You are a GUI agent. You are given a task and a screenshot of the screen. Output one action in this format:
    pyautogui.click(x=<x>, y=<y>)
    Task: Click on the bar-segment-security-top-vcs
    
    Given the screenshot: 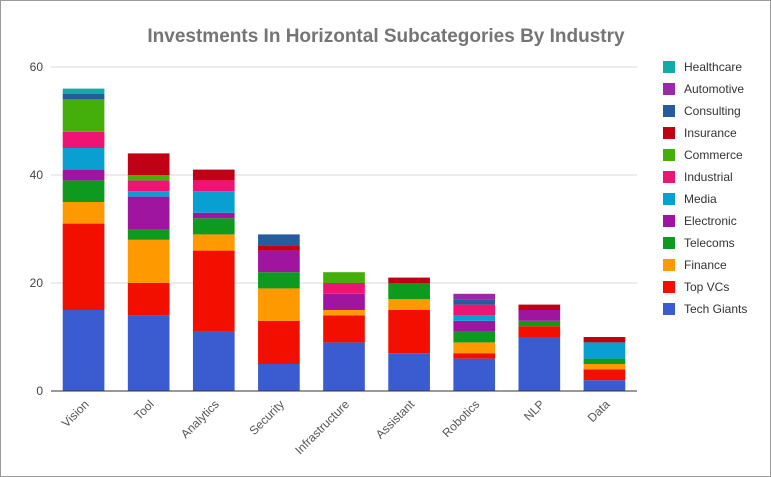 What is the action you would take?
    pyautogui.click(x=279, y=342)
    